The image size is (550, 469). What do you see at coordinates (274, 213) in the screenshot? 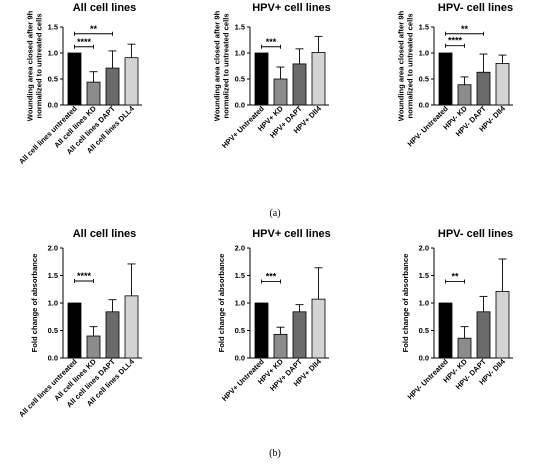
I see `panel-label-a: (a)` at bounding box center [274, 213].